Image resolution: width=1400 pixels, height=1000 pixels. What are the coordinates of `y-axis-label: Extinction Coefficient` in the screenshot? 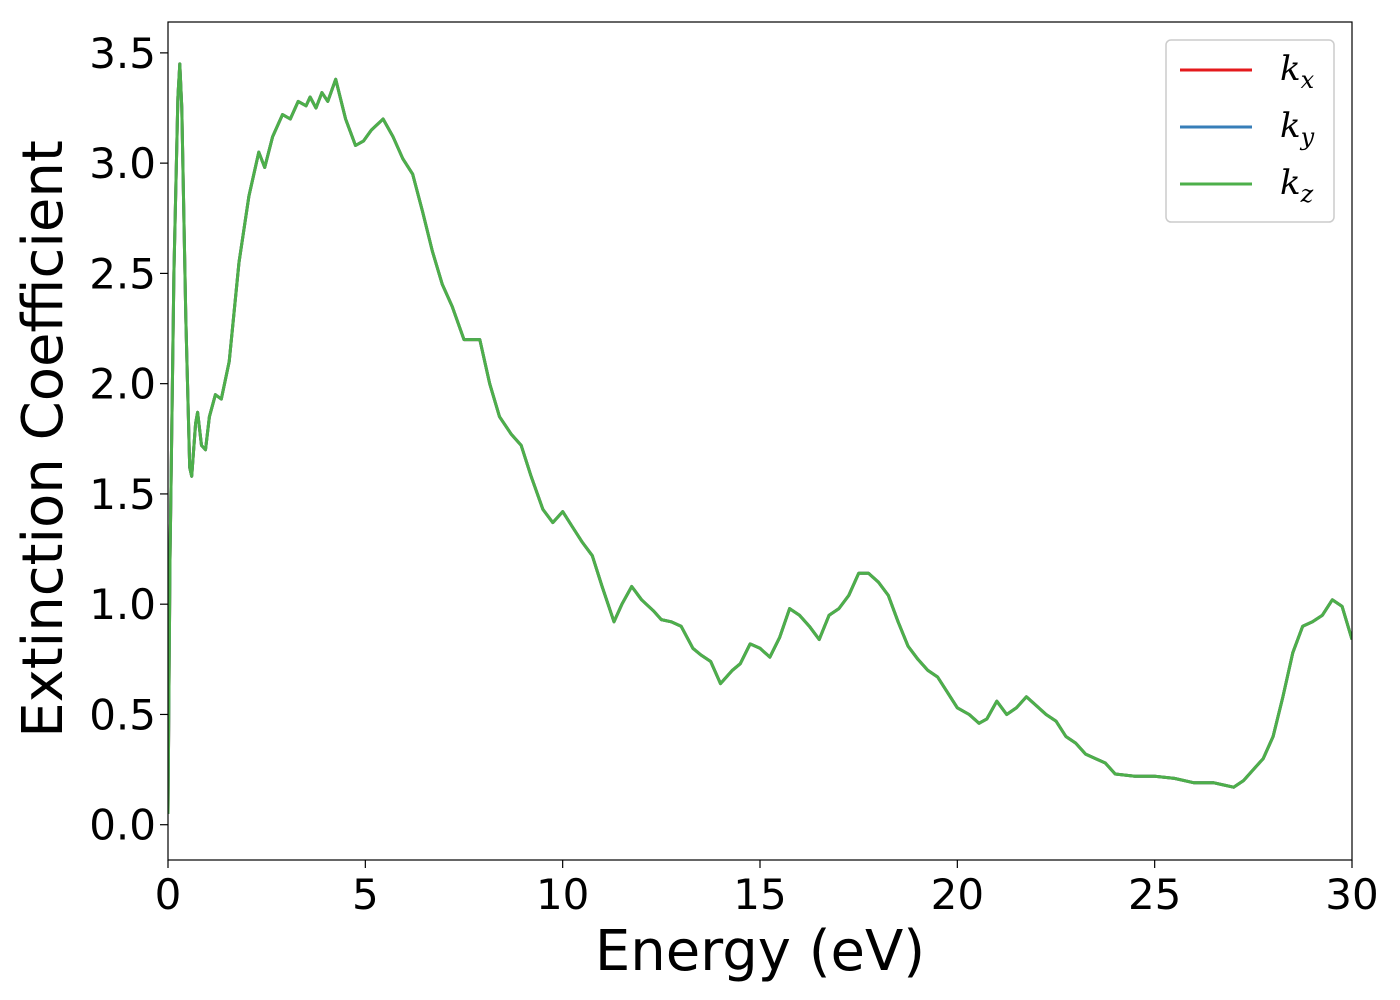 It's located at (43, 439).